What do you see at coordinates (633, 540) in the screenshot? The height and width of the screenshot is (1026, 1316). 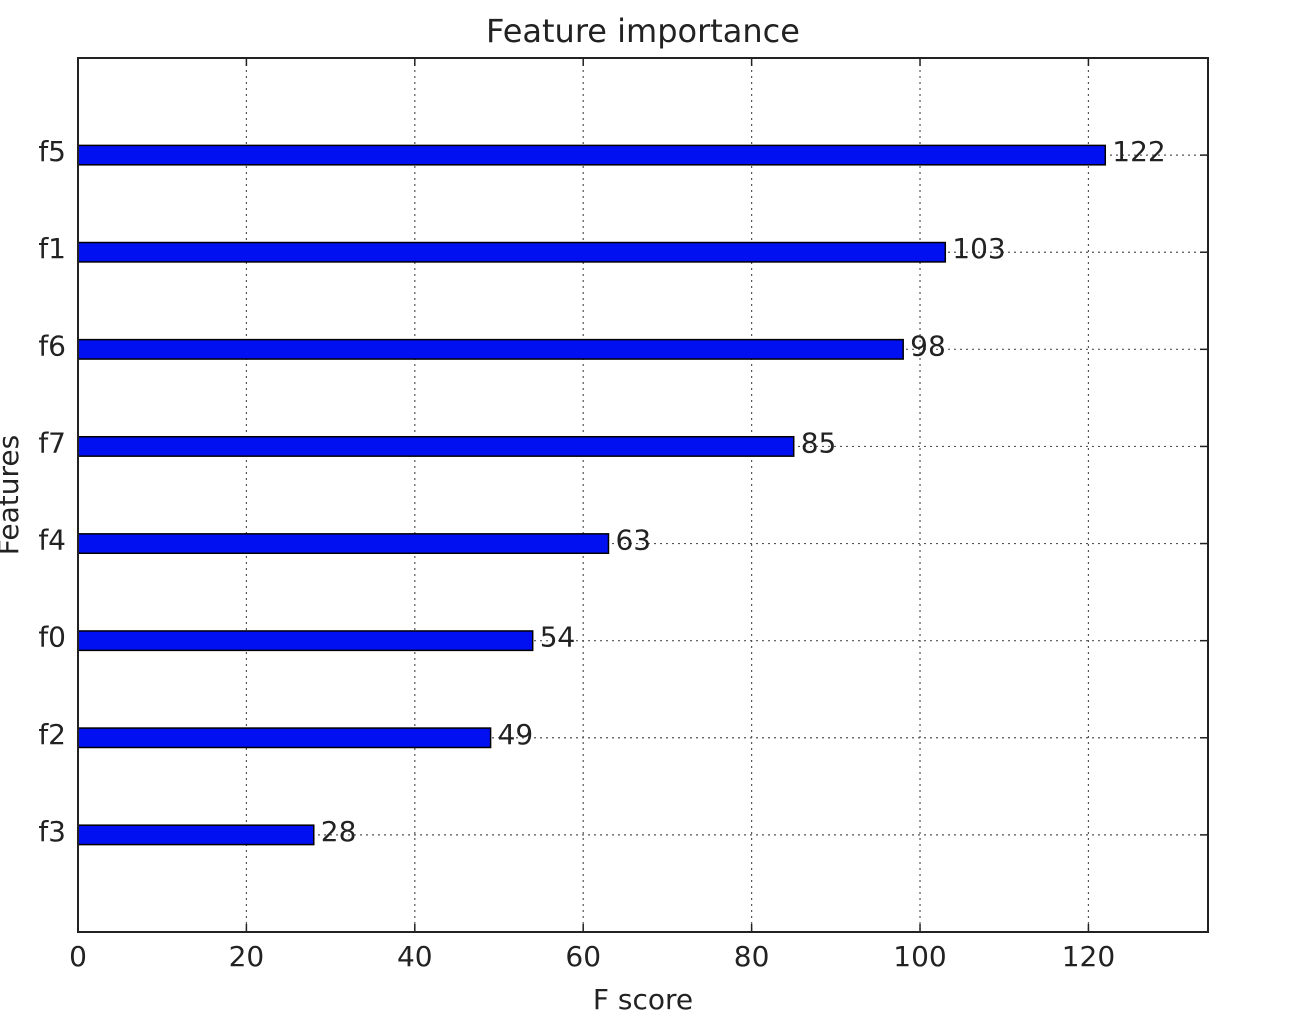 I see `value-label: 63` at bounding box center [633, 540].